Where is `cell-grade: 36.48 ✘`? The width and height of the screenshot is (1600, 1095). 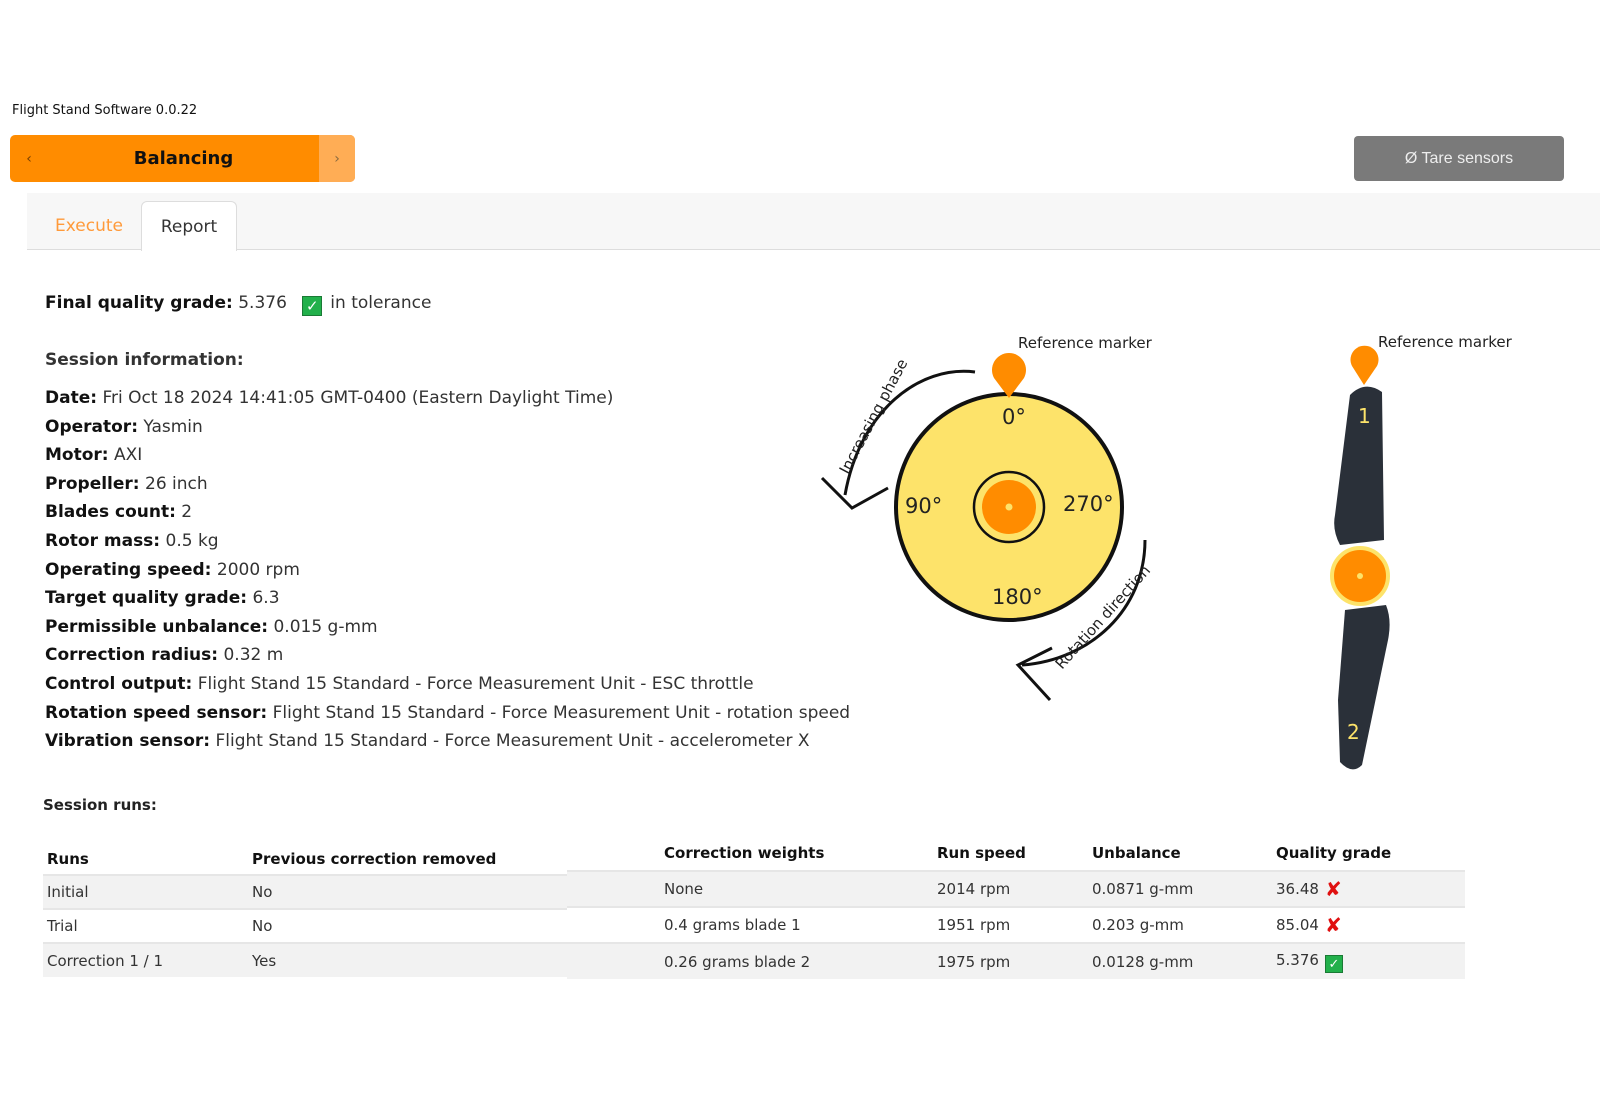
cell-grade: 36.48 ✘ is located at coordinates (1368, 888).